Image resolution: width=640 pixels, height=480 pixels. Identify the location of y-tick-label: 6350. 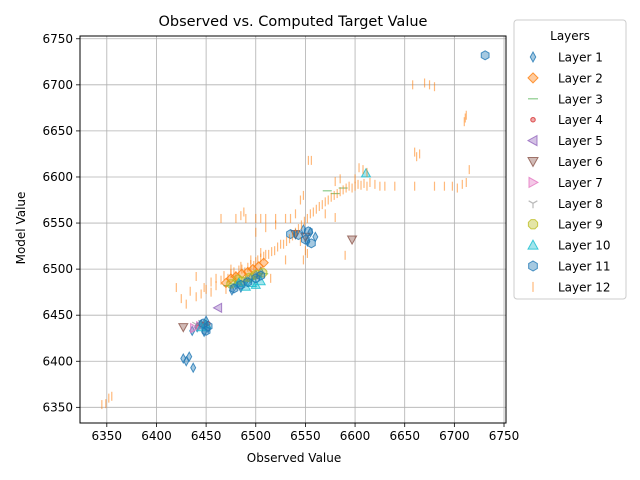
(57, 407).